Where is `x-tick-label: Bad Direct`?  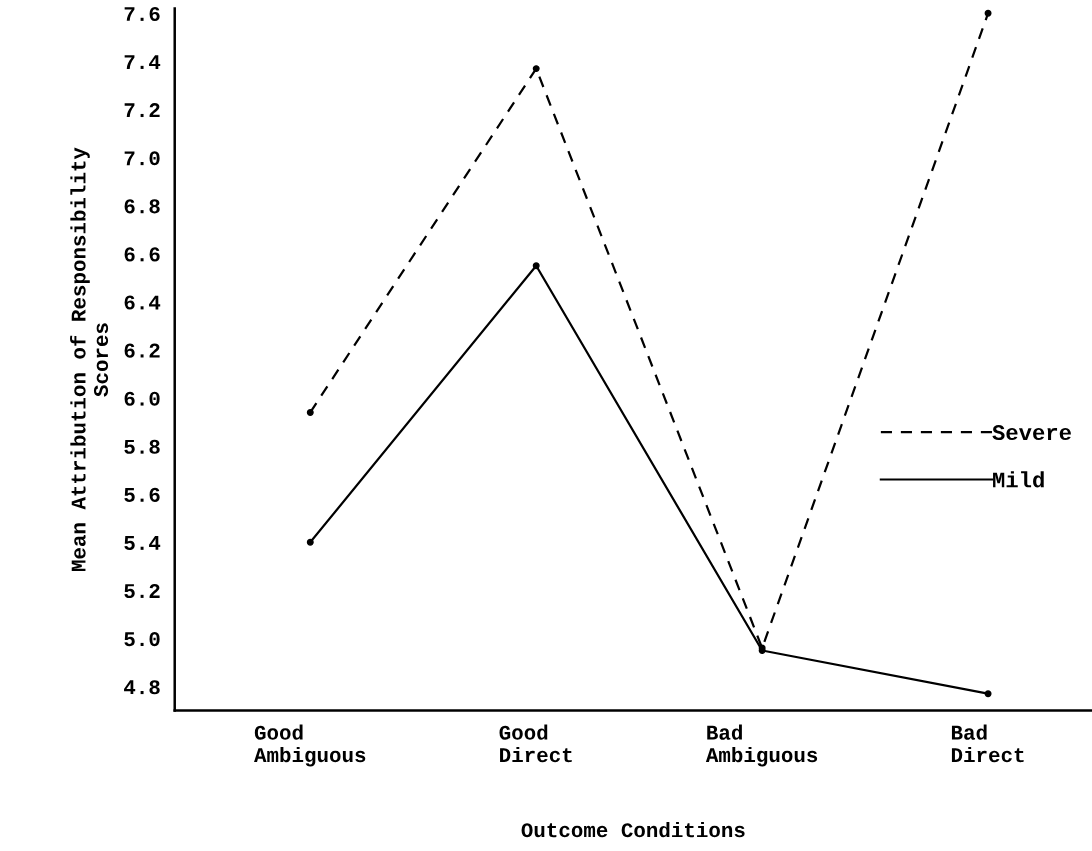
x-tick-label: Bad Direct is located at coordinates (987, 743).